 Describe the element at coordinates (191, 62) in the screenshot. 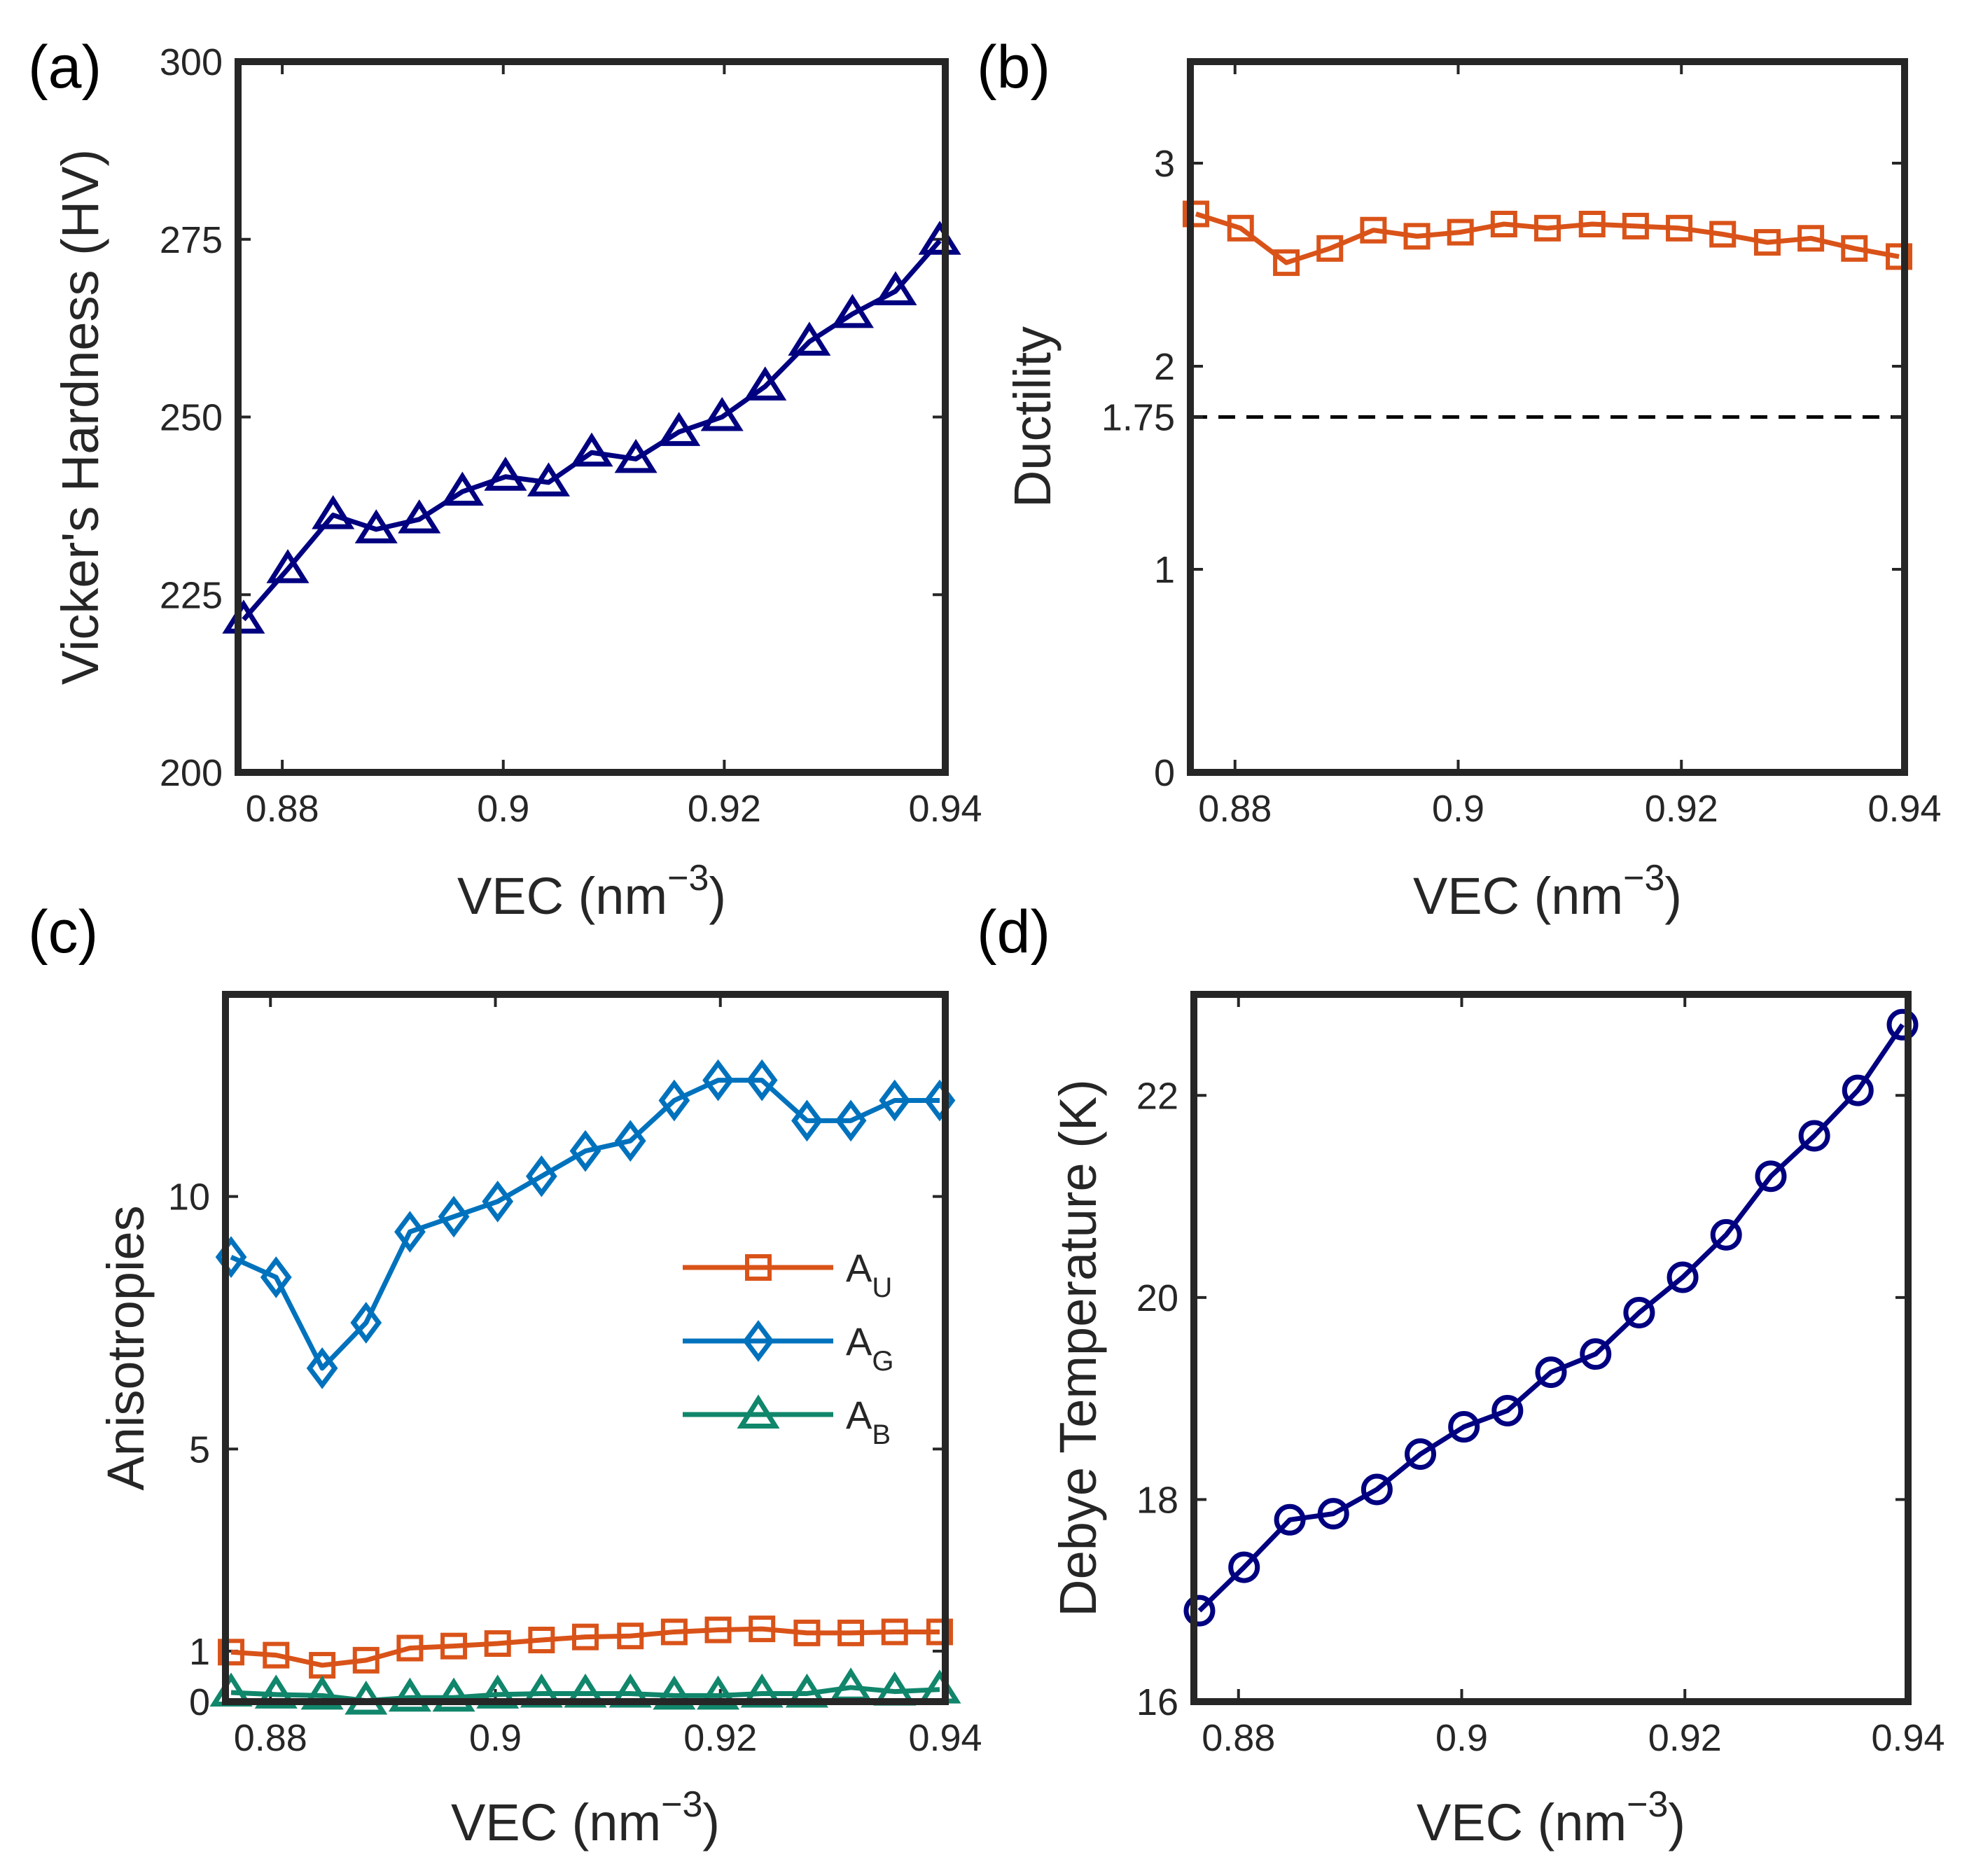

I see `y-tick-label: 300` at that location.